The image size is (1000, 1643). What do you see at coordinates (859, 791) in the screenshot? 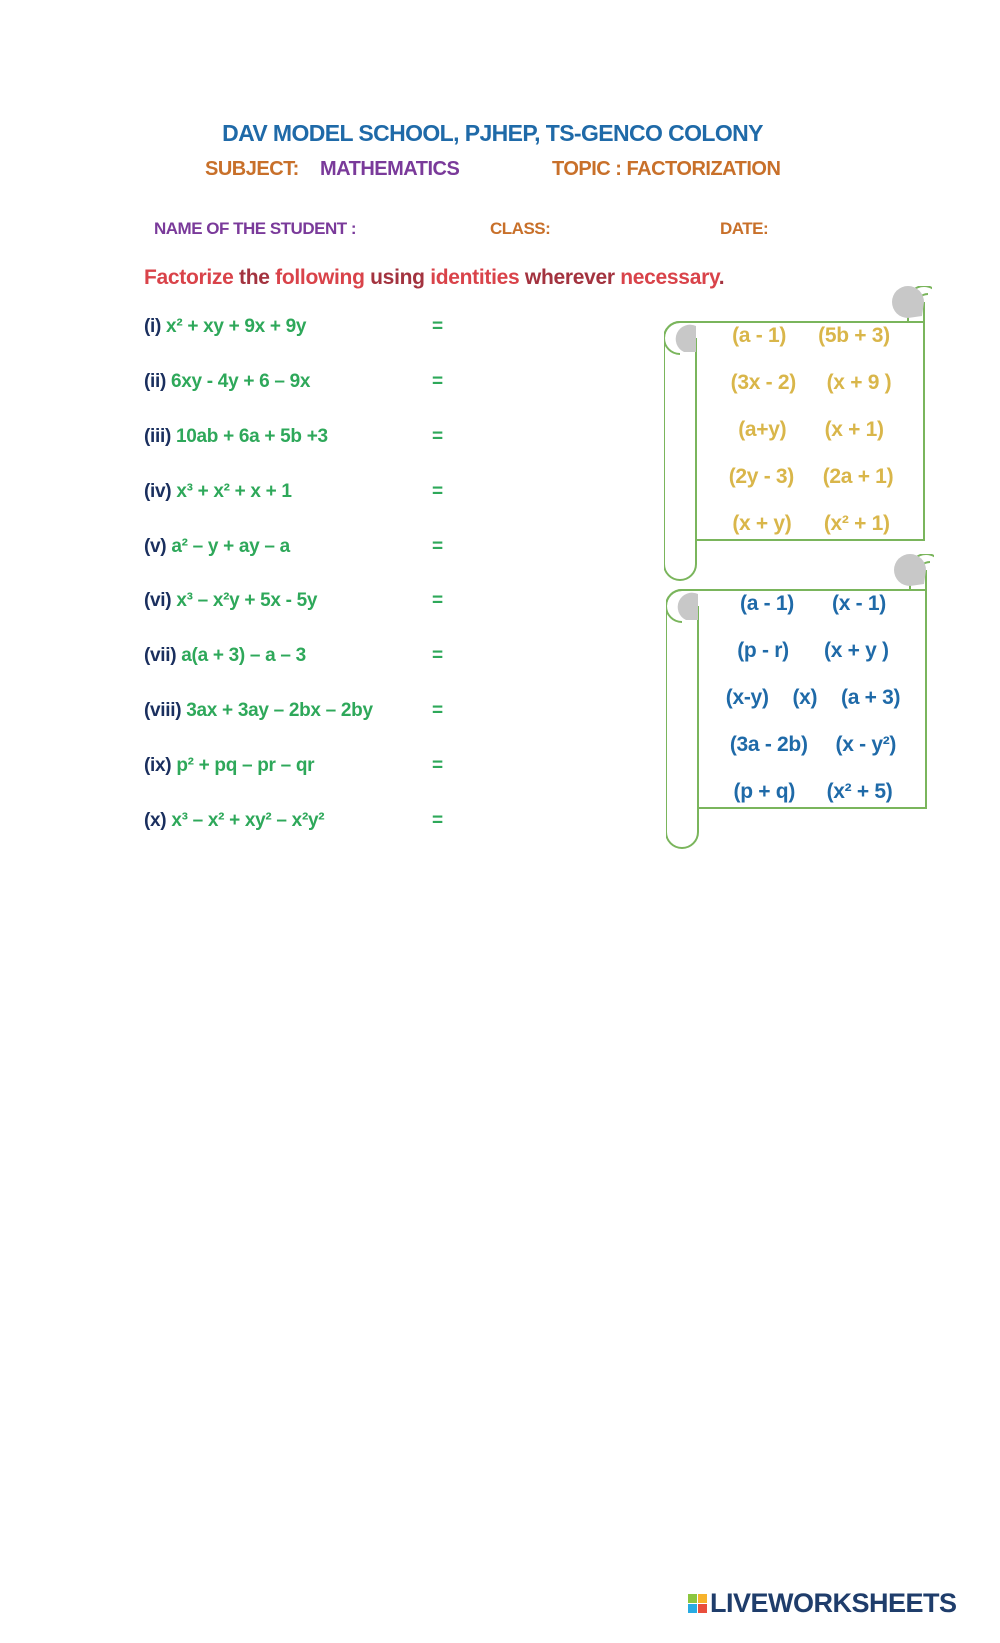
I see `factor-option: (x² + 5)` at bounding box center [859, 791].